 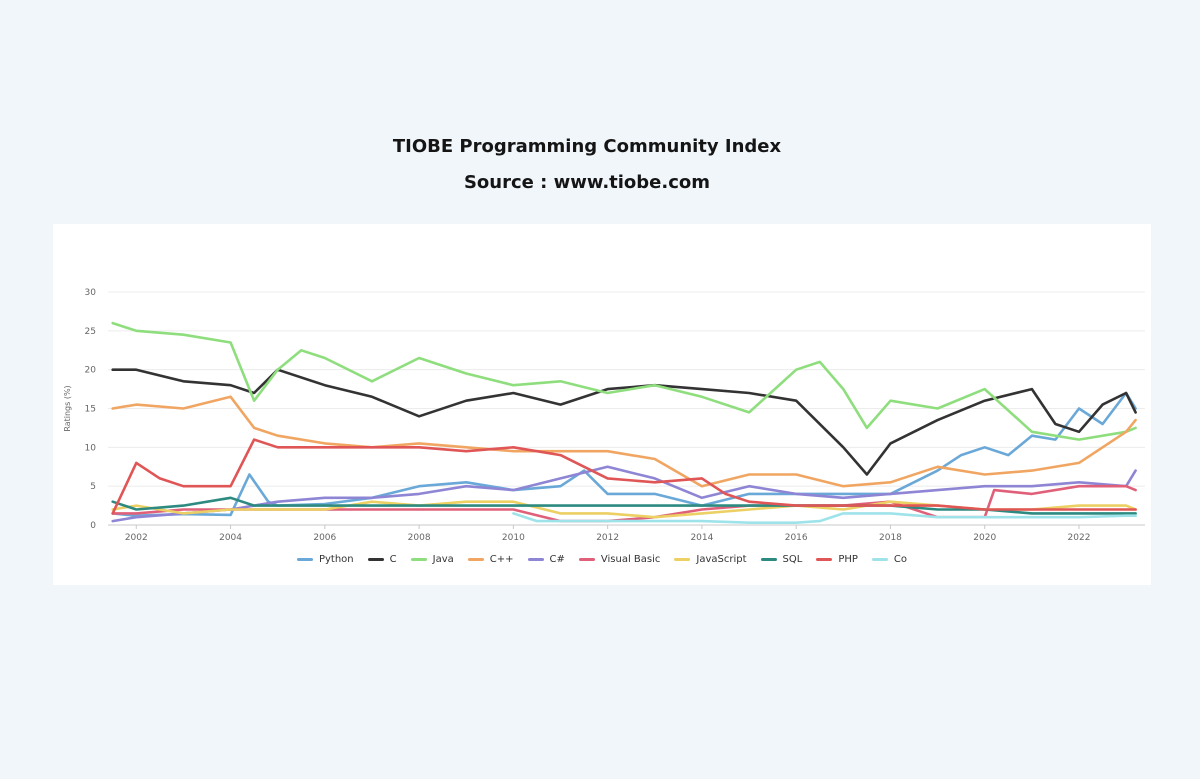 What do you see at coordinates (900, 559) in the screenshot?
I see `legend-label: Co` at bounding box center [900, 559].